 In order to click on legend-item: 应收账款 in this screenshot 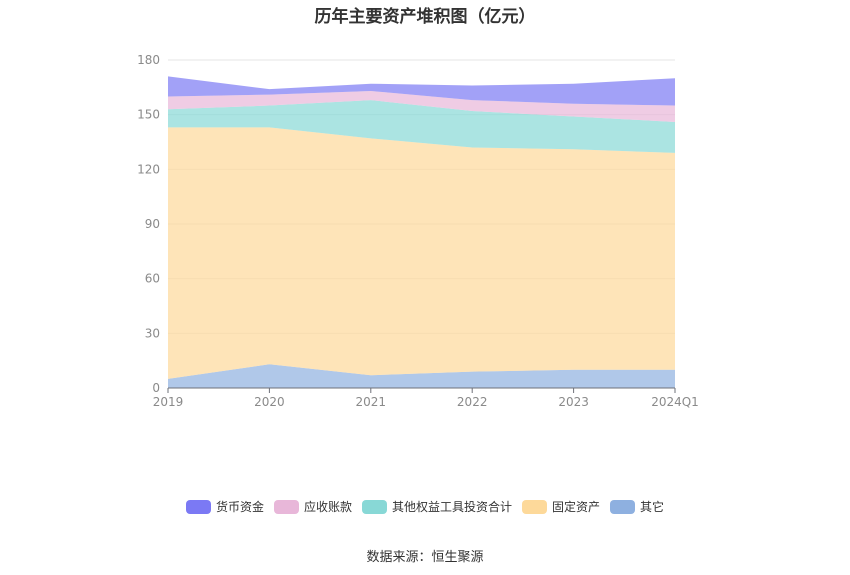, I will do `click(312, 506)`.